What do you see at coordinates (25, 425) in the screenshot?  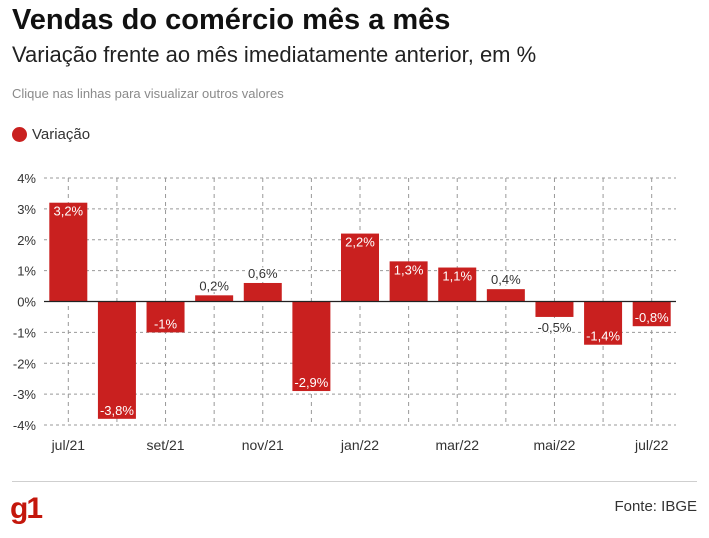 I see `y-tick-label: -4%` at bounding box center [25, 425].